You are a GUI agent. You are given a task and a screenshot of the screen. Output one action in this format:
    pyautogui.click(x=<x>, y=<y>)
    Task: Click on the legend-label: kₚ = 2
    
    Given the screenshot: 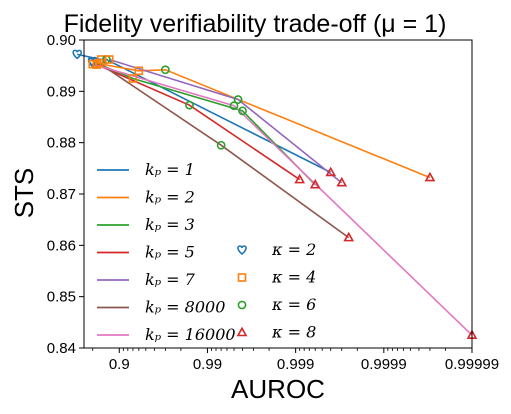 What is the action you would take?
    pyautogui.click(x=170, y=197)
    